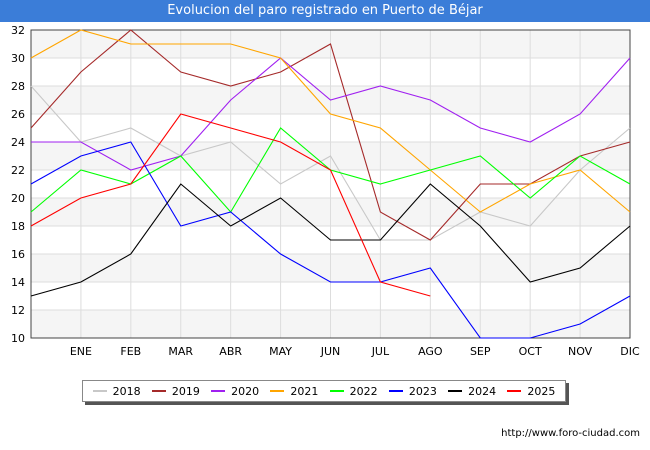  I want to click on y-tick-label: 32, so click(18, 30).